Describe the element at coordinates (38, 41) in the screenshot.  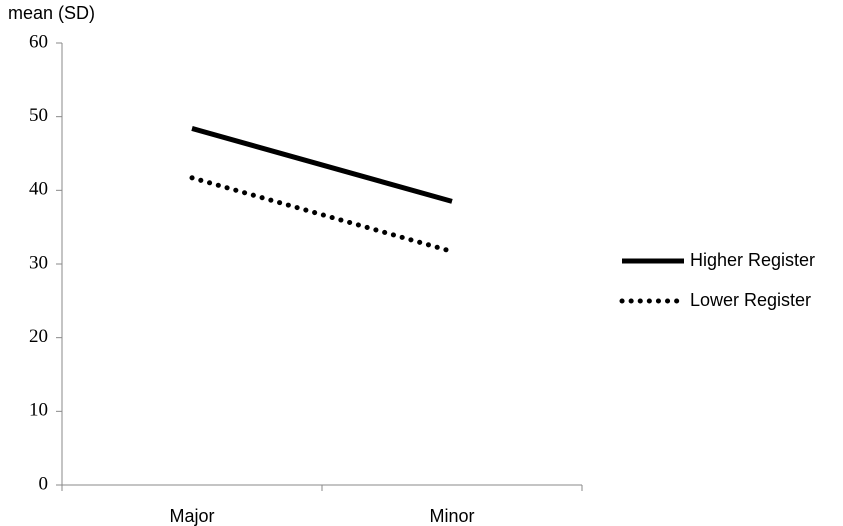
I see `y-tick-label: 60` at that location.